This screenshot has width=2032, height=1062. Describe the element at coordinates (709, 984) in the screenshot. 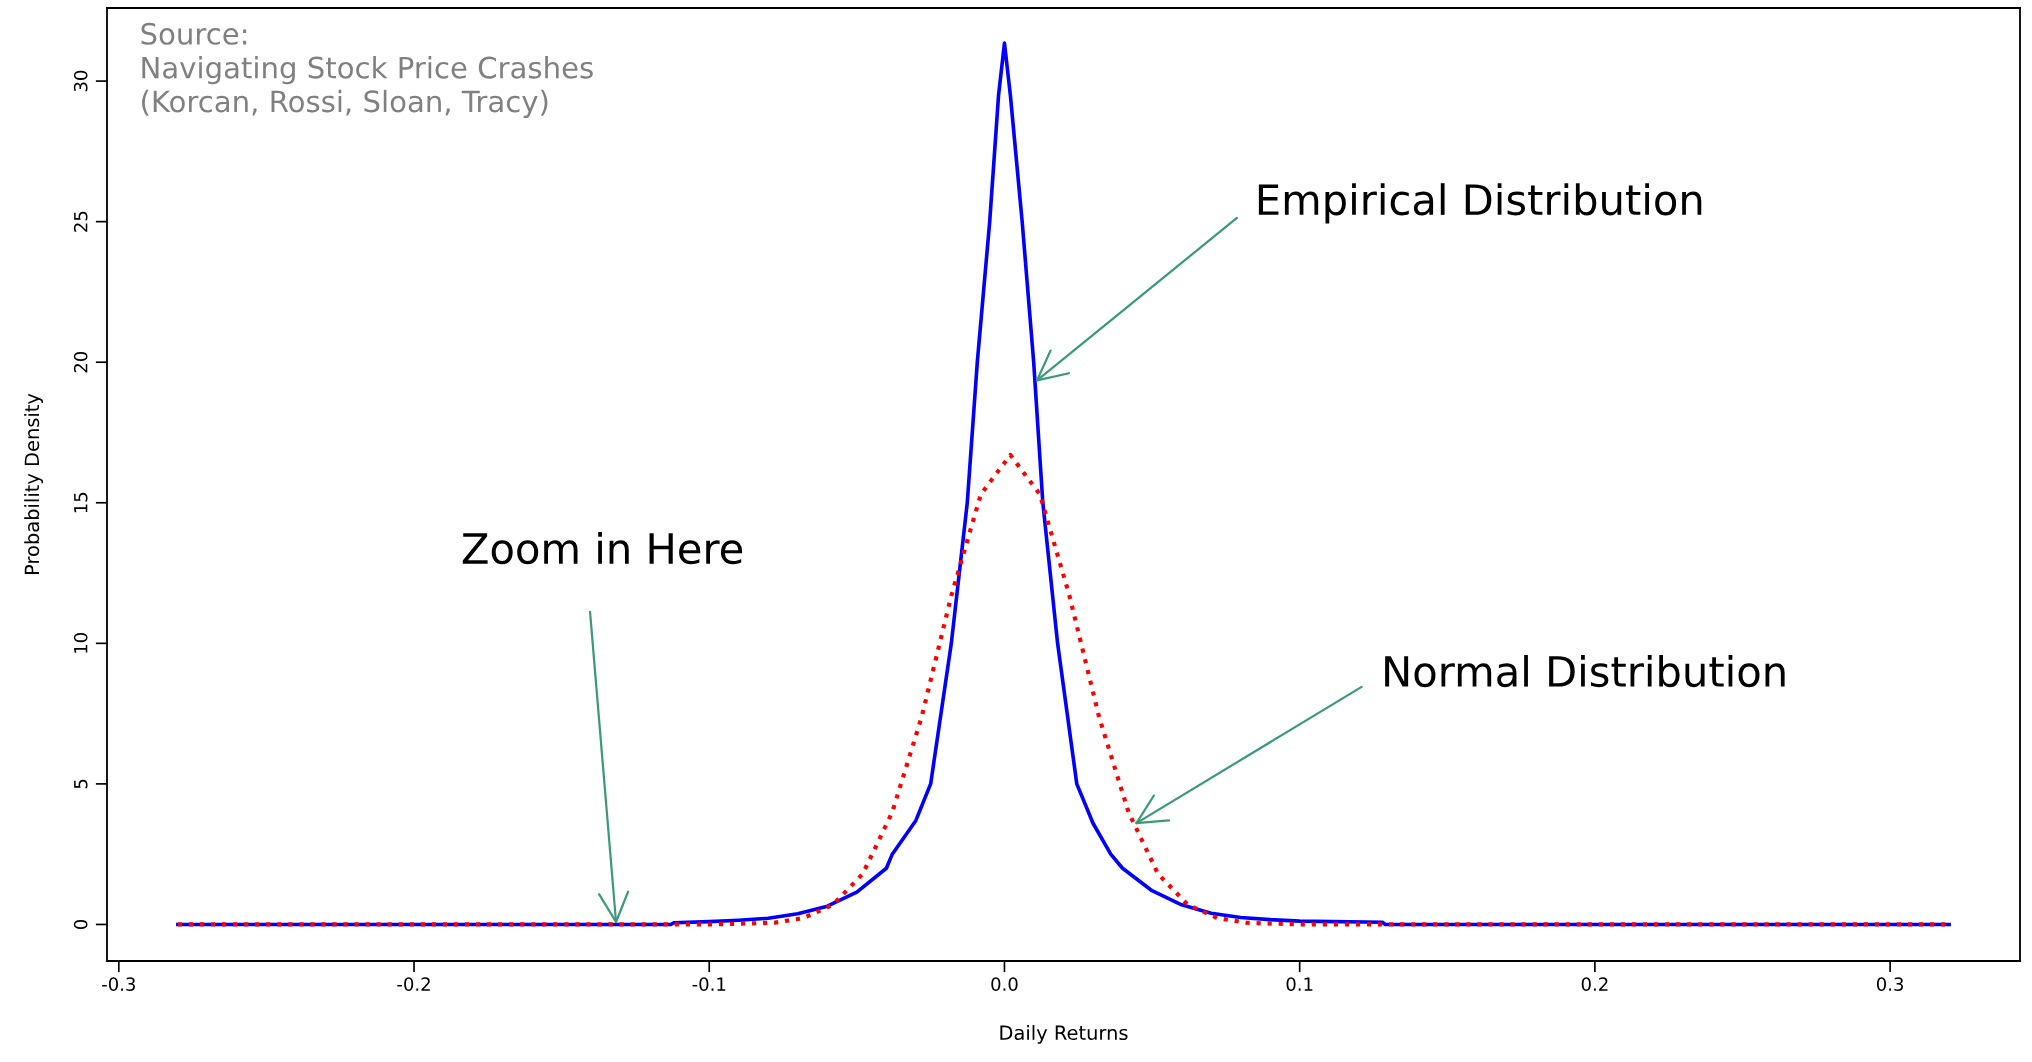

I see `x-tick-label: -0.1` at that location.